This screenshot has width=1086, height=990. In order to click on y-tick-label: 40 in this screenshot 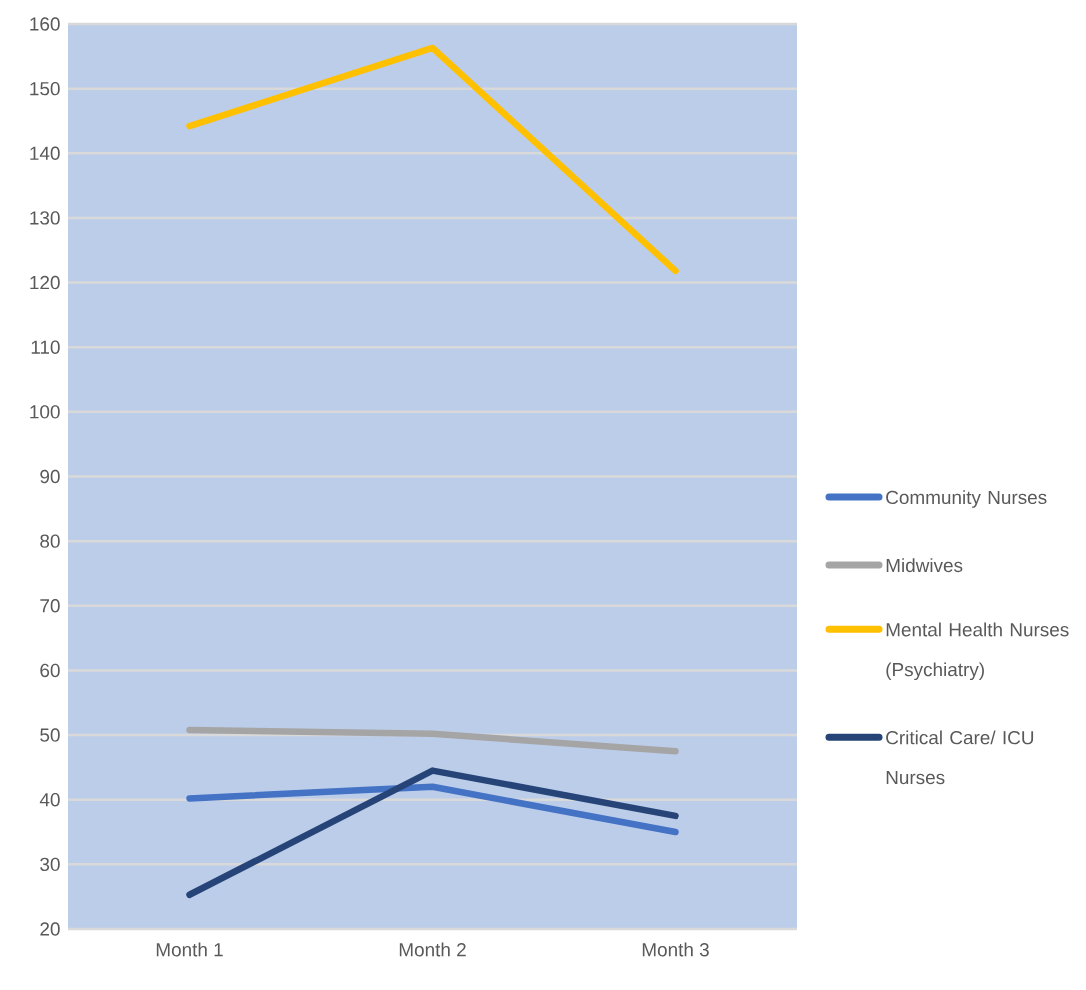, I will do `click(49, 800)`.